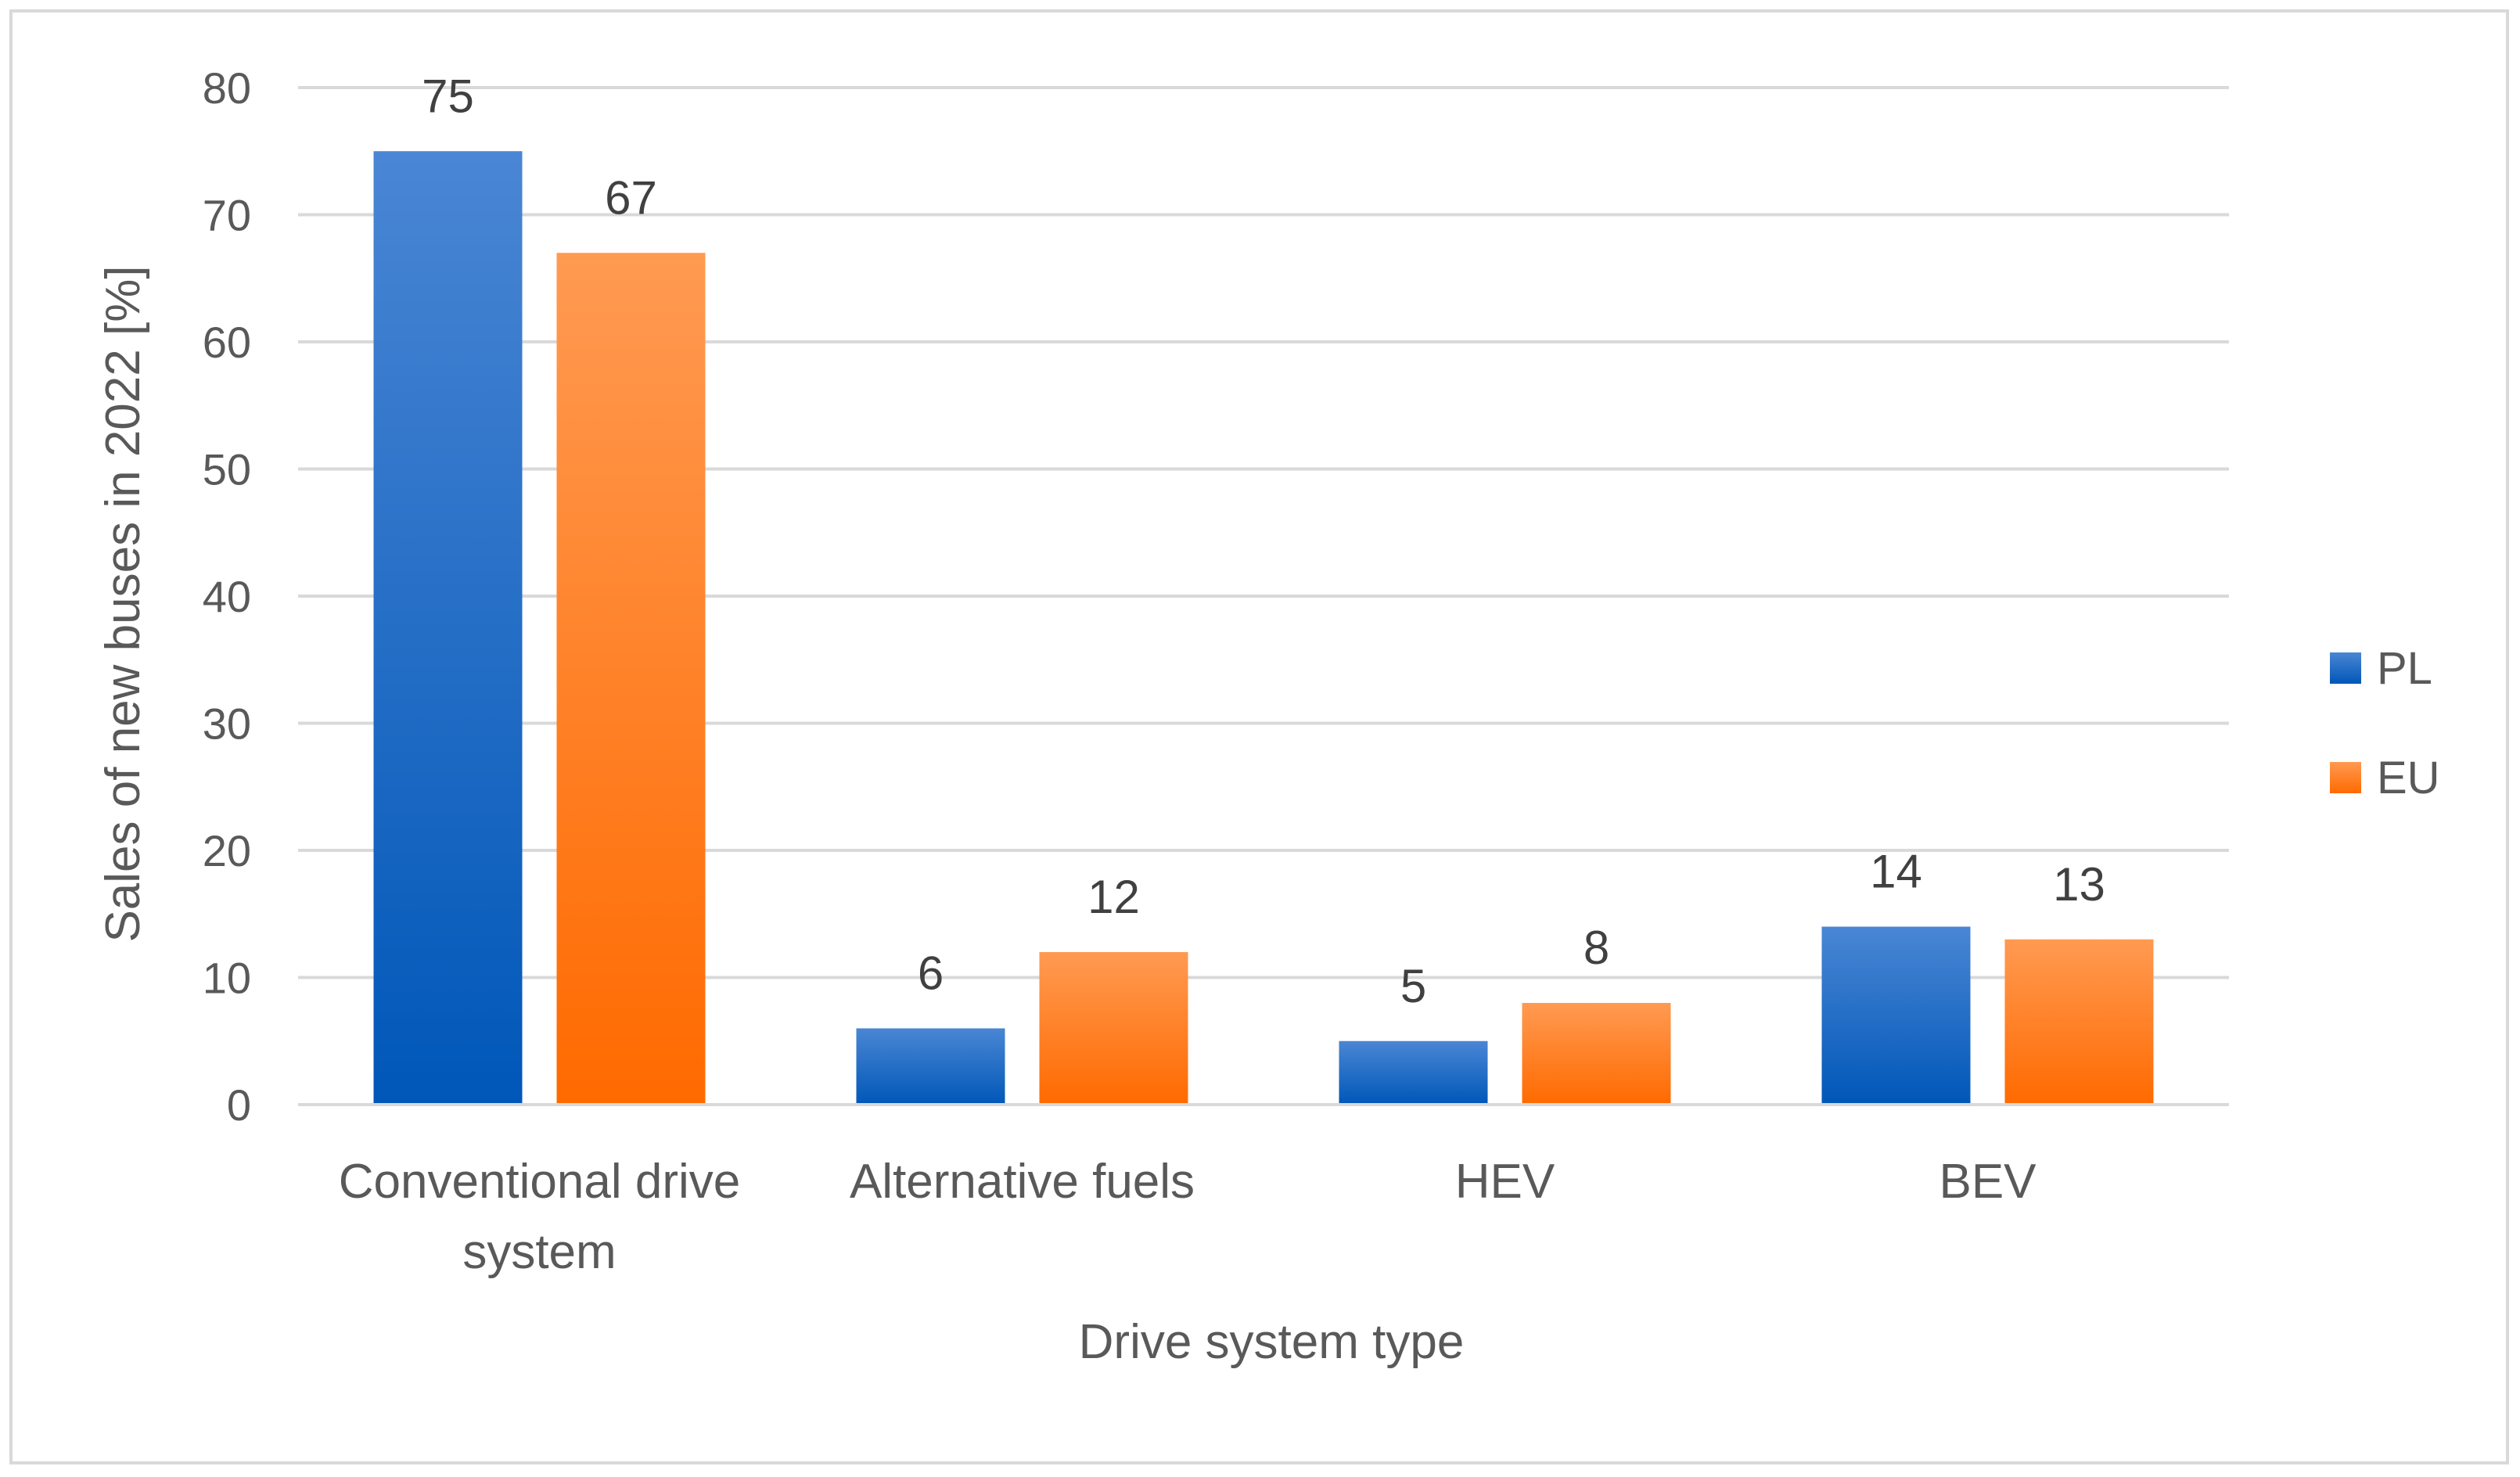  Describe the element at coordinates (2345, 668) in the screenshot. I see `legend-swatch-pl` at that location.